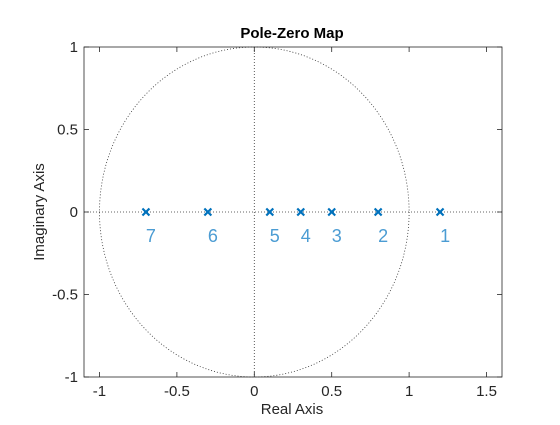 Image resolution: width=560 pixels, height=425 pixels. Describe the element at coordinates (67, 130) in the screenshot. I see `y-tick-label: 0.5` at that location.